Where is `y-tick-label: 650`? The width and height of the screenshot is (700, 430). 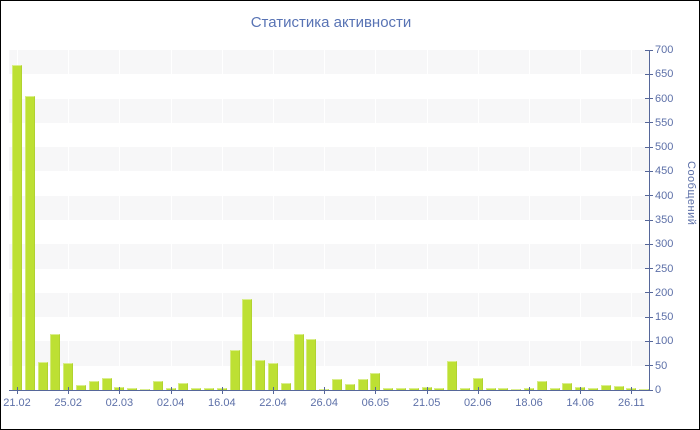
y-tick-label: 650 is located at coordinates (664, 74).